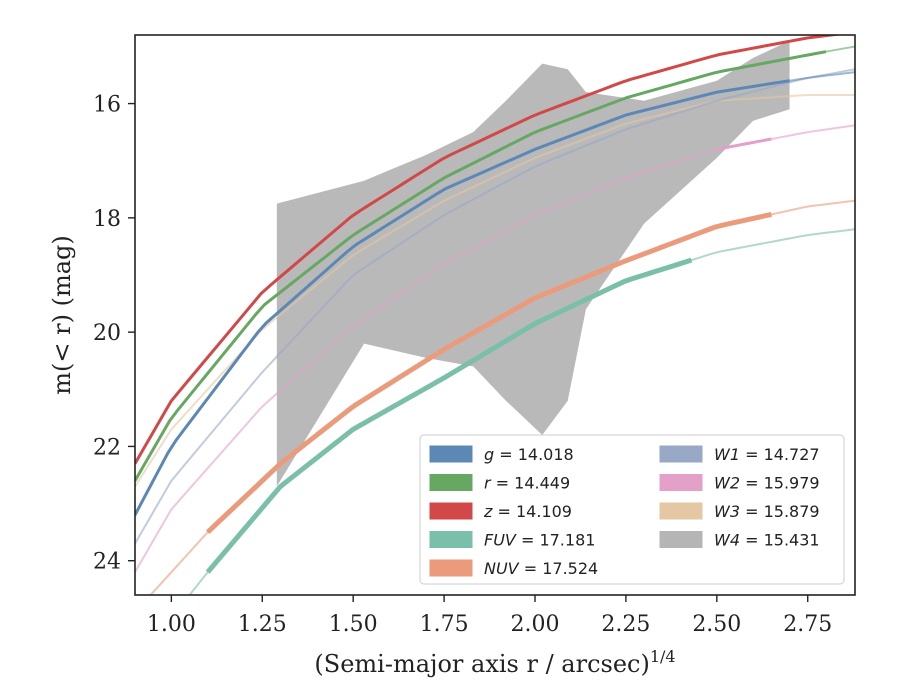  I want to click on legend-swatch-w3, so click(681, 511).